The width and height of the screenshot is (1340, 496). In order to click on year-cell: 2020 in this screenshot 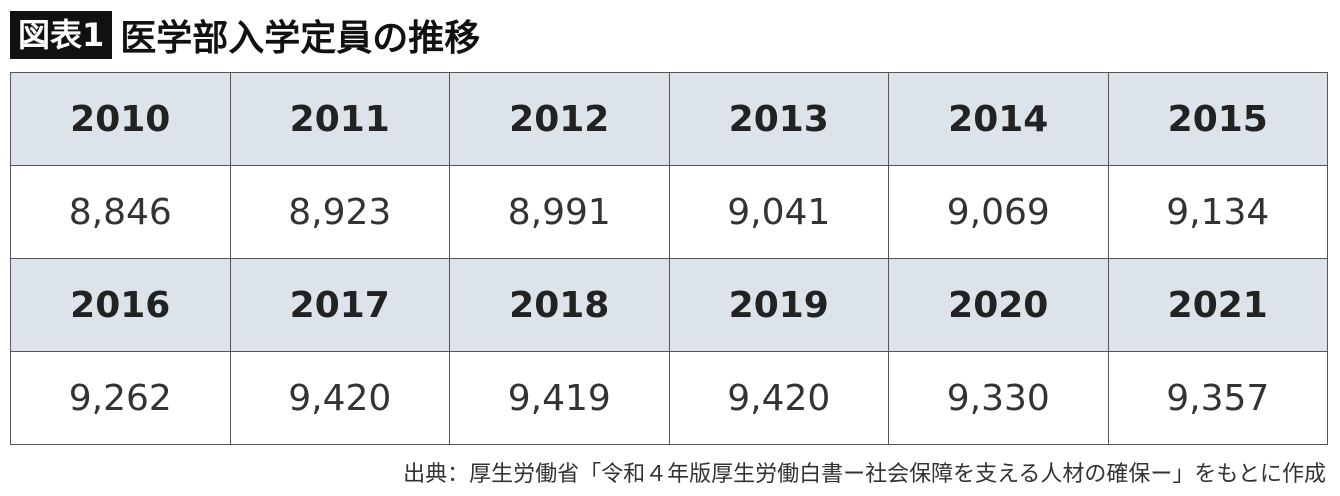, I will do `click(998, 305)`.